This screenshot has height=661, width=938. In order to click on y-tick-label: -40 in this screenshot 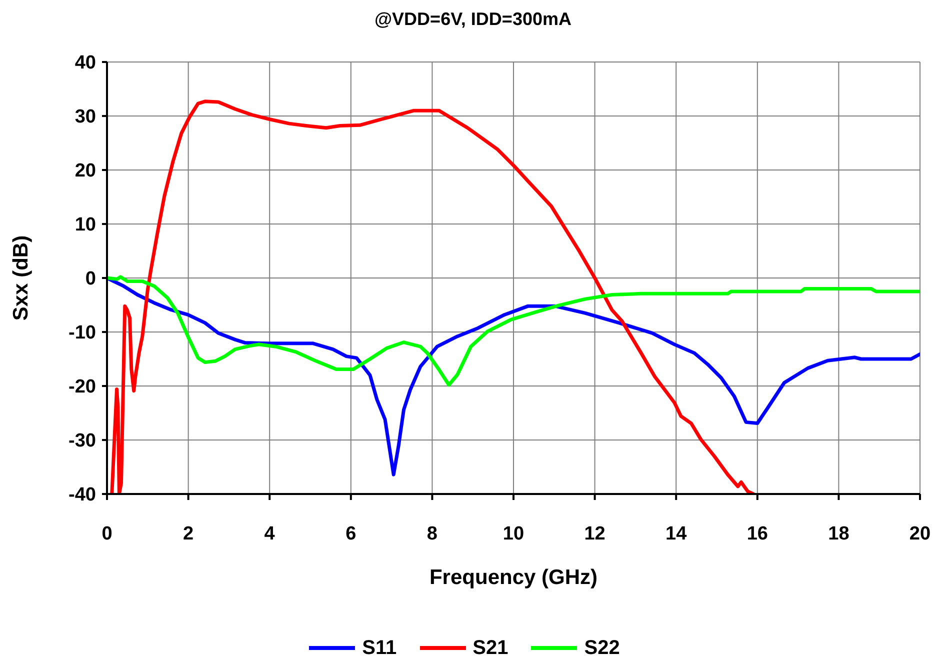, I will do `click(82, 495)`.